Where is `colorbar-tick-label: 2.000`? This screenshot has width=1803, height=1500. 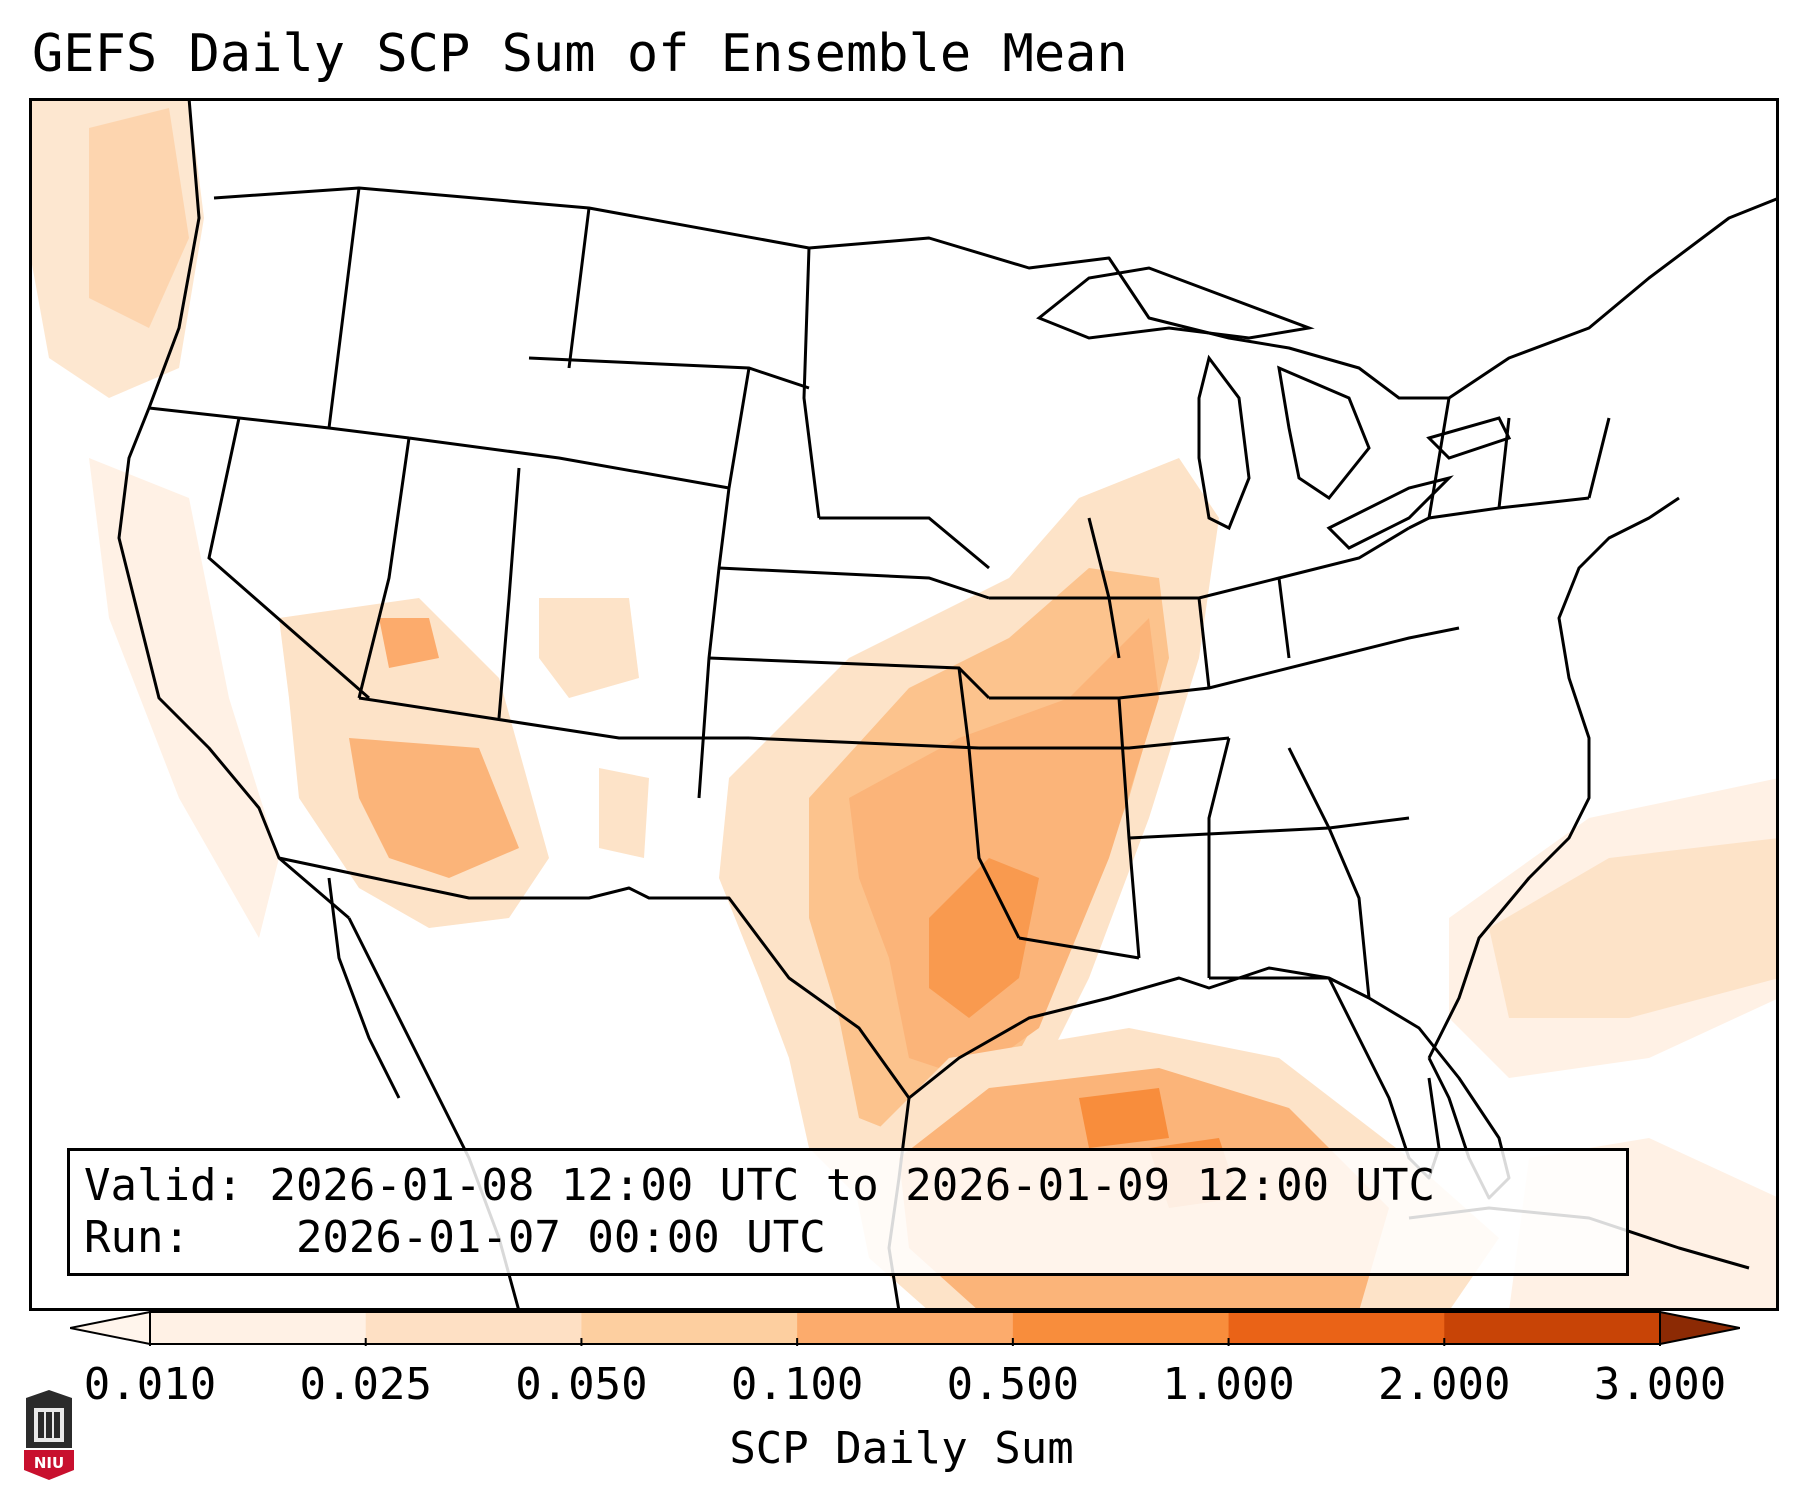 colorbar-tick-label: 2.000 is located at coordinates (1444, 1384).